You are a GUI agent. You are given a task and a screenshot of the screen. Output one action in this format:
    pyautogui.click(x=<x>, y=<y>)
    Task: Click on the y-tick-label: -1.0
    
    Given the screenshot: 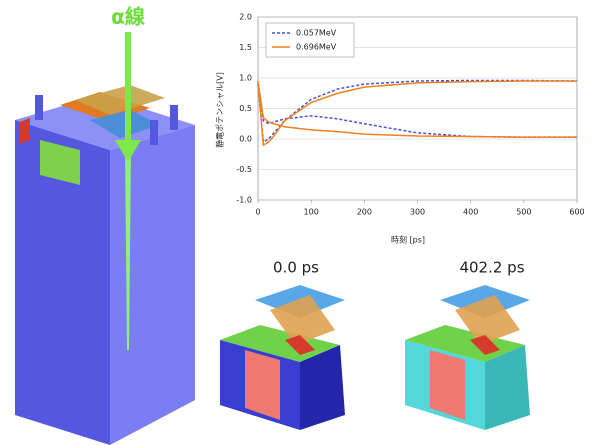 What is the action you would take?
    pyautogui.click(x=244, y=200)
    